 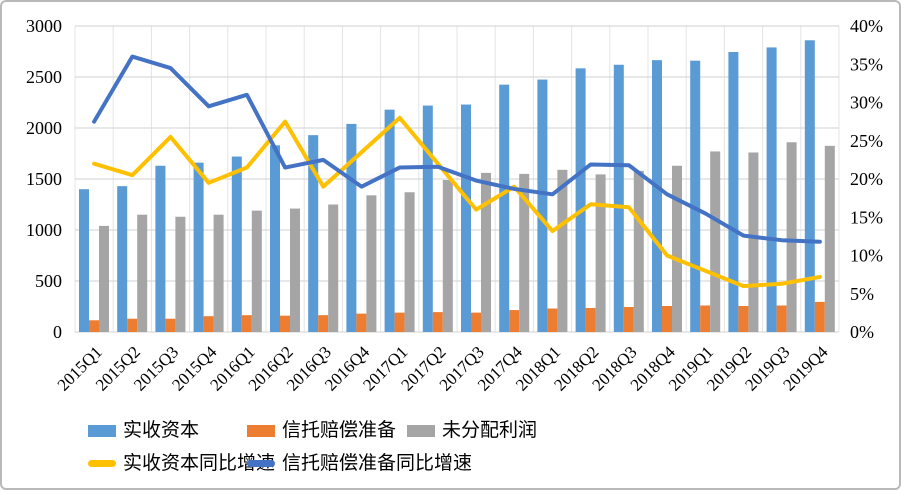 What do you see at coordinates (199, 463) in the screenshot?
I see `legend-label: 实收资本同比增速` at bounding box center [199, 463].